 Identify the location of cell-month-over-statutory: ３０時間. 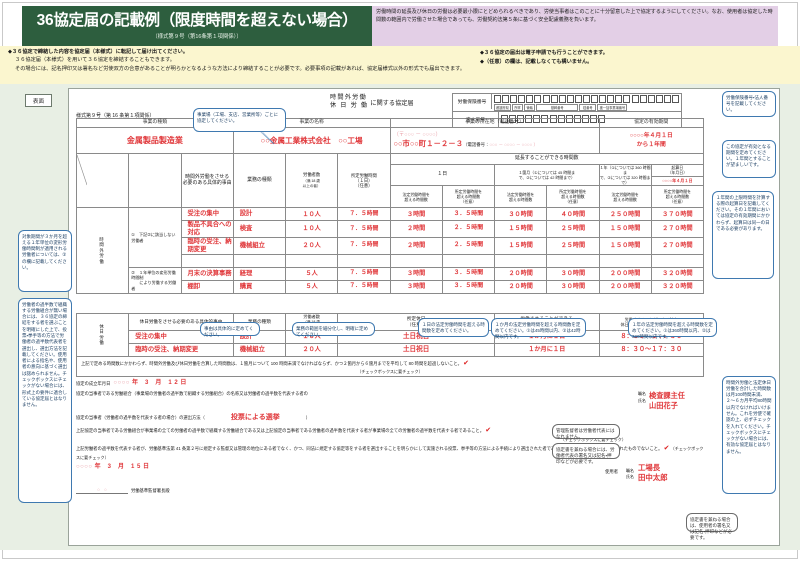
(520, 214).